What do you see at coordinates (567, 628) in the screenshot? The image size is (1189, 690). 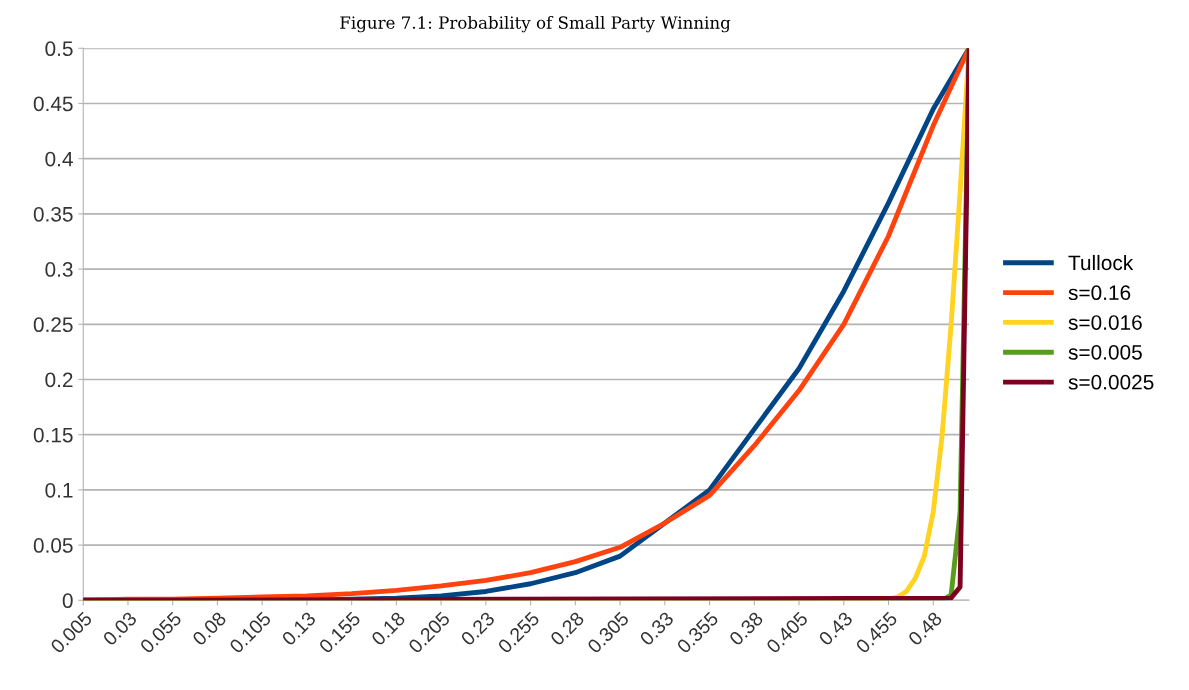 I see `x-tick-label: 0.28` at bounding box center [567, 628].